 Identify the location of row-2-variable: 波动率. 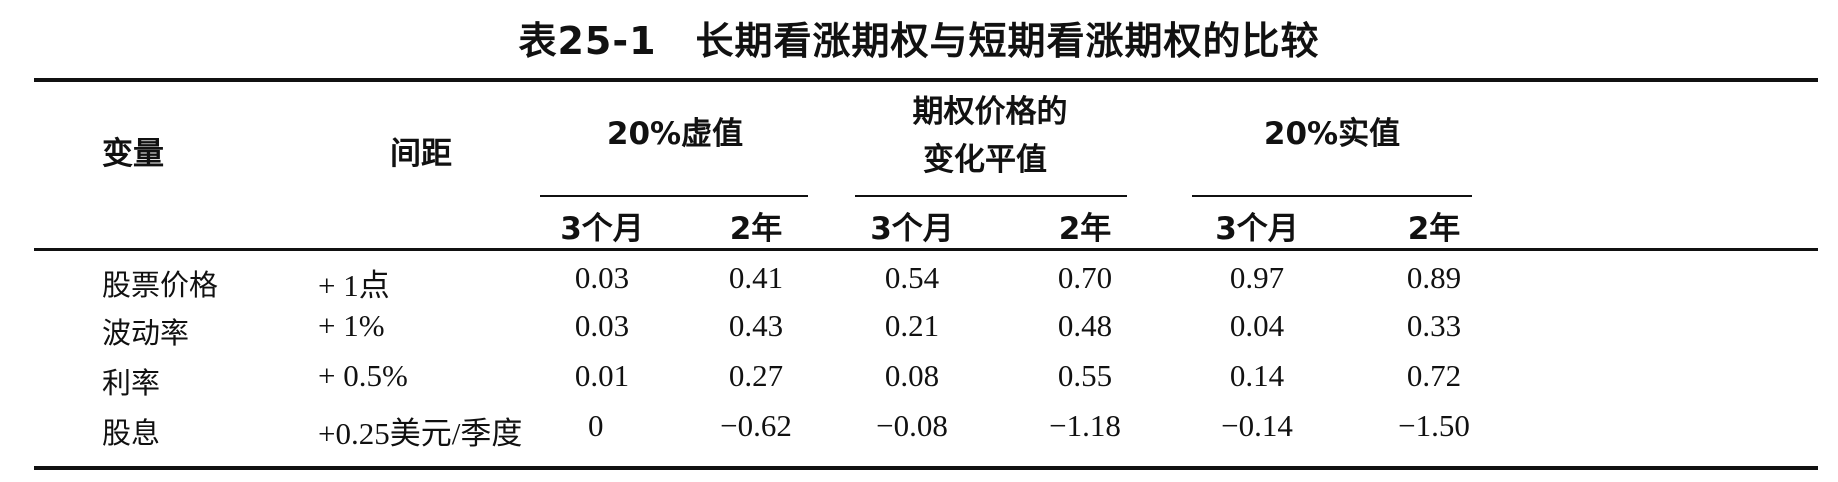
(146, 333).